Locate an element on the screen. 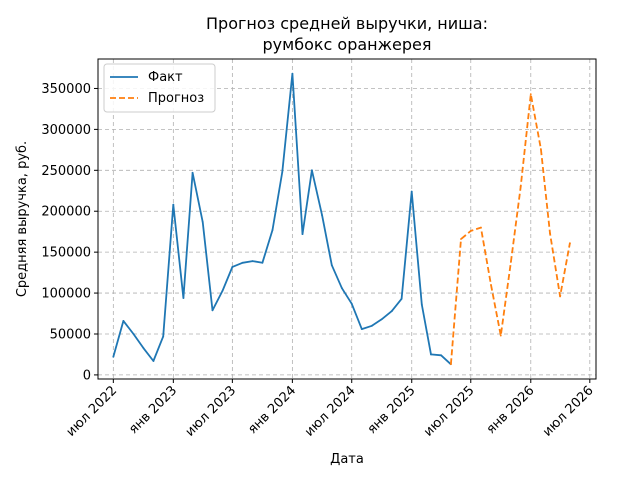  x-axis-label: Дата is located at coordinates (347, 459).